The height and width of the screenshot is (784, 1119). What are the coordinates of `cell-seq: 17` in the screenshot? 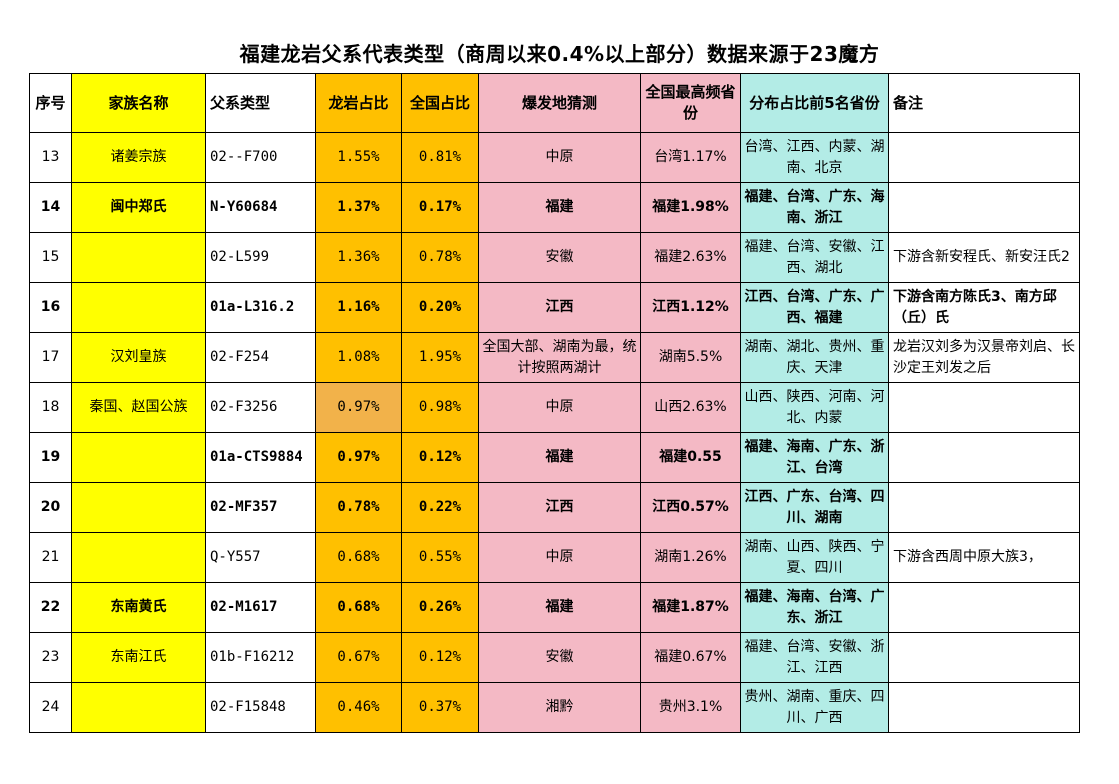 It's located at (50, 357).